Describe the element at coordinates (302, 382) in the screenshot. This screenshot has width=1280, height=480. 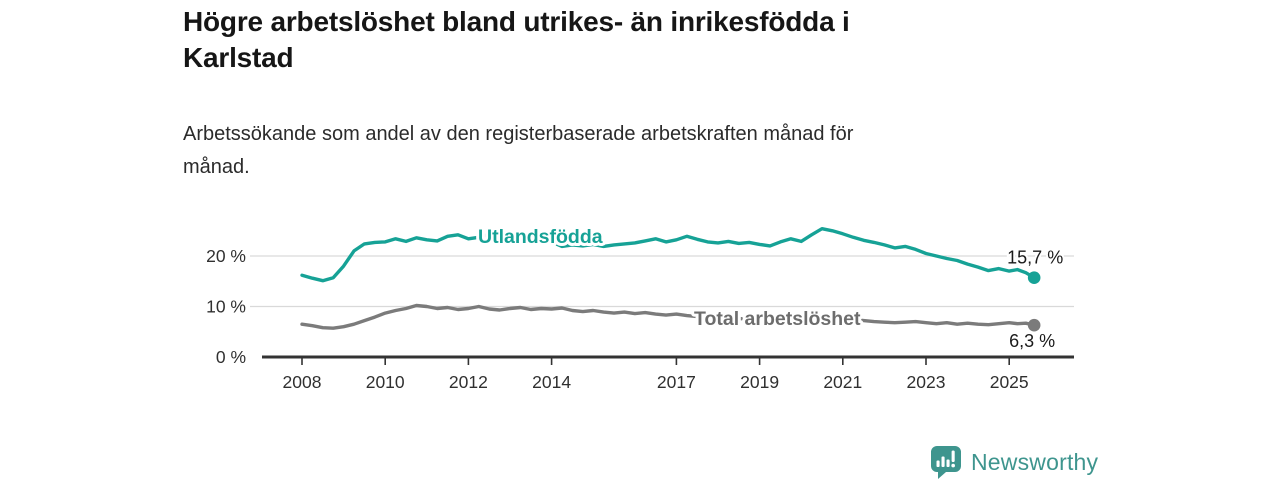
I see `x-tick-label: 2008` at that location.